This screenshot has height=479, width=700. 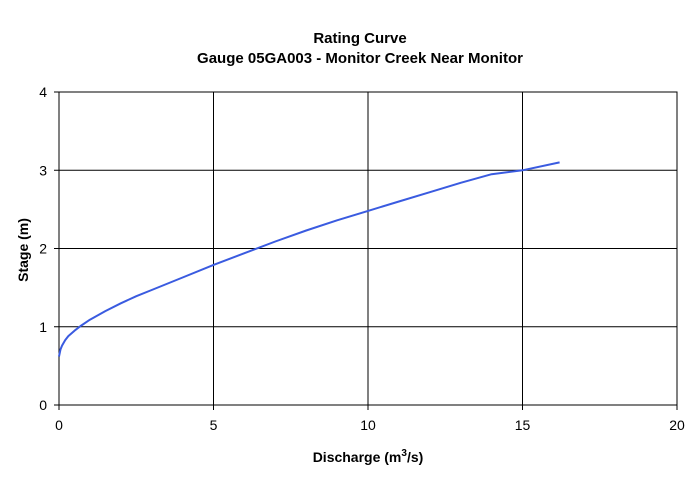 I want to click on y-axis-label: Stage (m), so click(x=23, y=250).